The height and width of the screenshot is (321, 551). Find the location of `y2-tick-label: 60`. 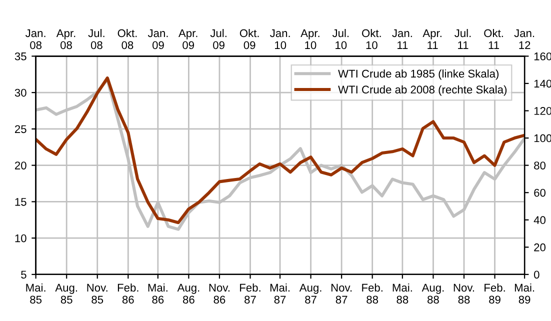

y2-tick-label: 60 is located at coordinates (540, 192).